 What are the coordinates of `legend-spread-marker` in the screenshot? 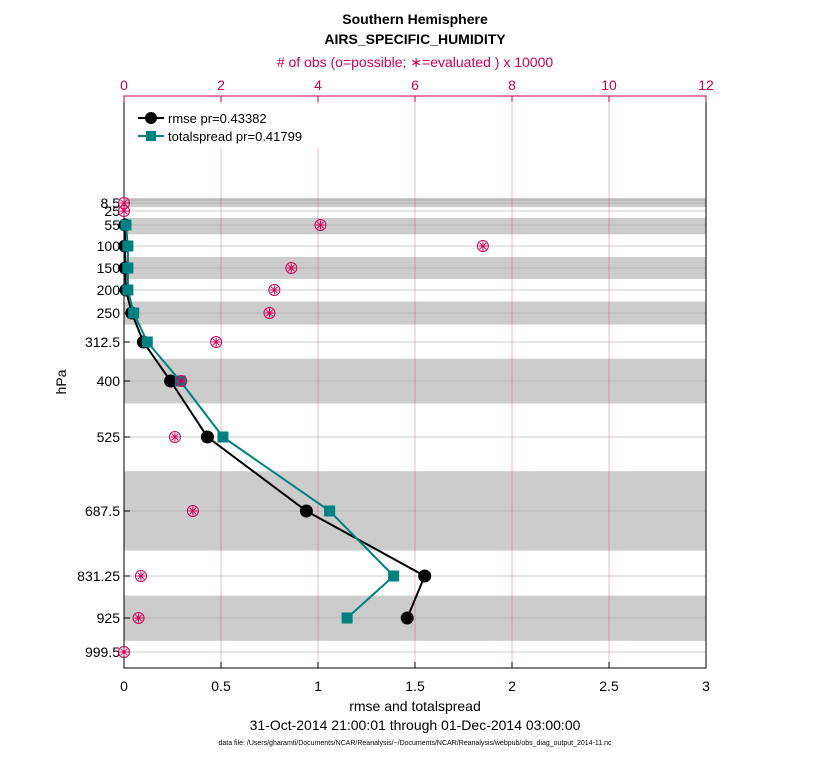 It's located at (151, 136).